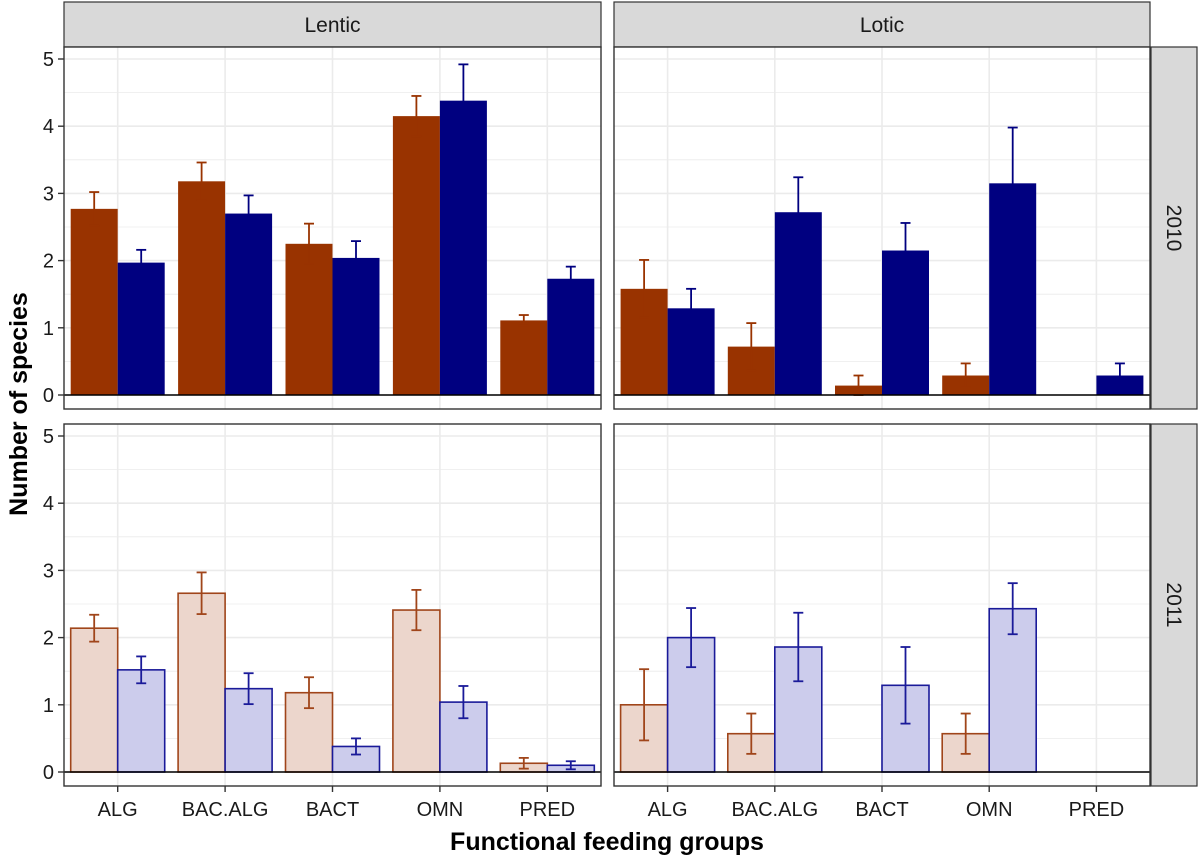  I want to click on bar-series2-pred, so click(571, 336).